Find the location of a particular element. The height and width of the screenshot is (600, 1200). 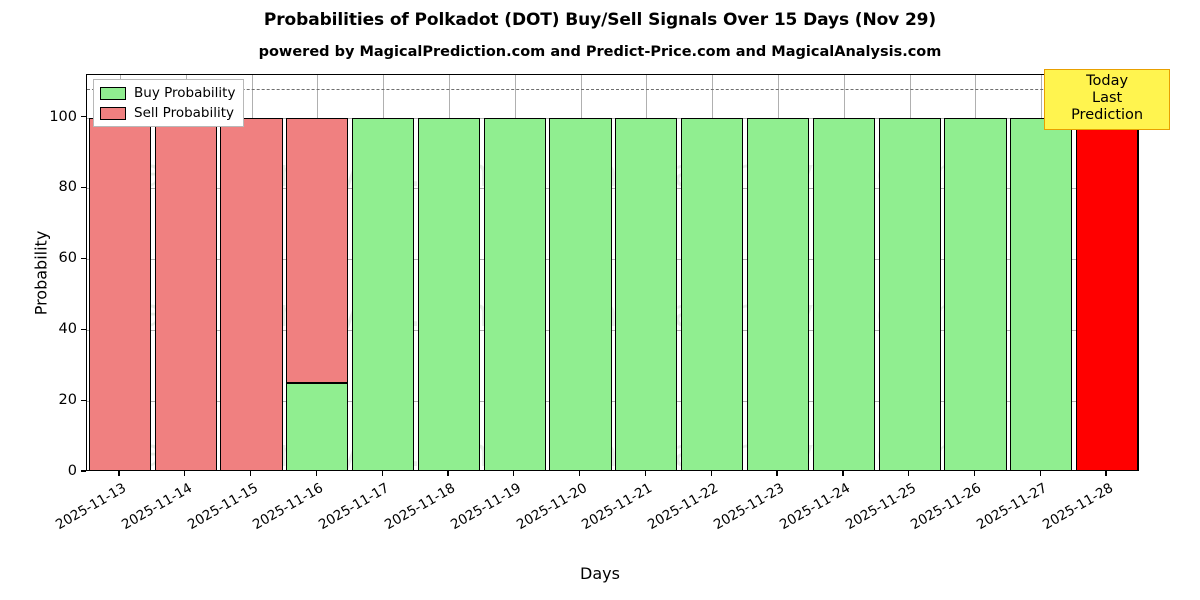

x-tick-label: 2025-11-25 is located at coordinates (880, 507).